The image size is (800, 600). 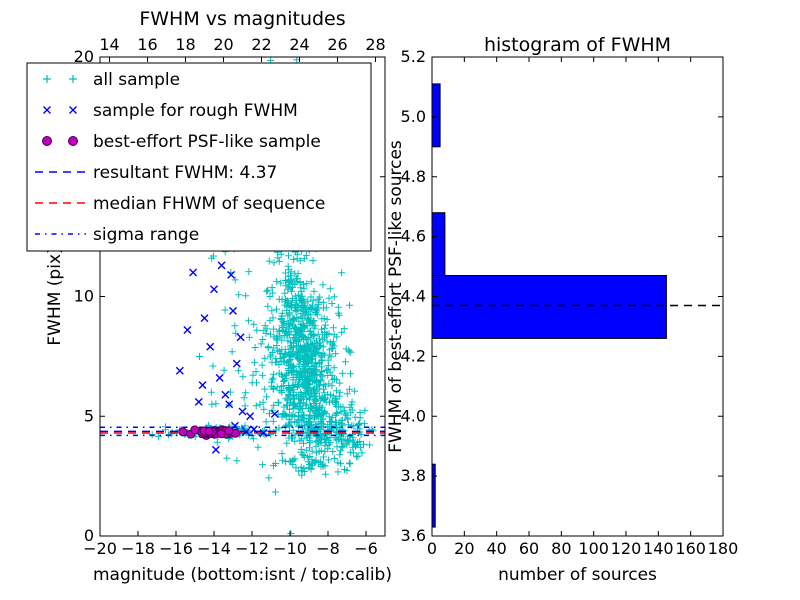 What do you see at coordinates (147, 44) in the screenshot?
I see `left-x-top-tick-label: 16` at bounding box center [147, 44].